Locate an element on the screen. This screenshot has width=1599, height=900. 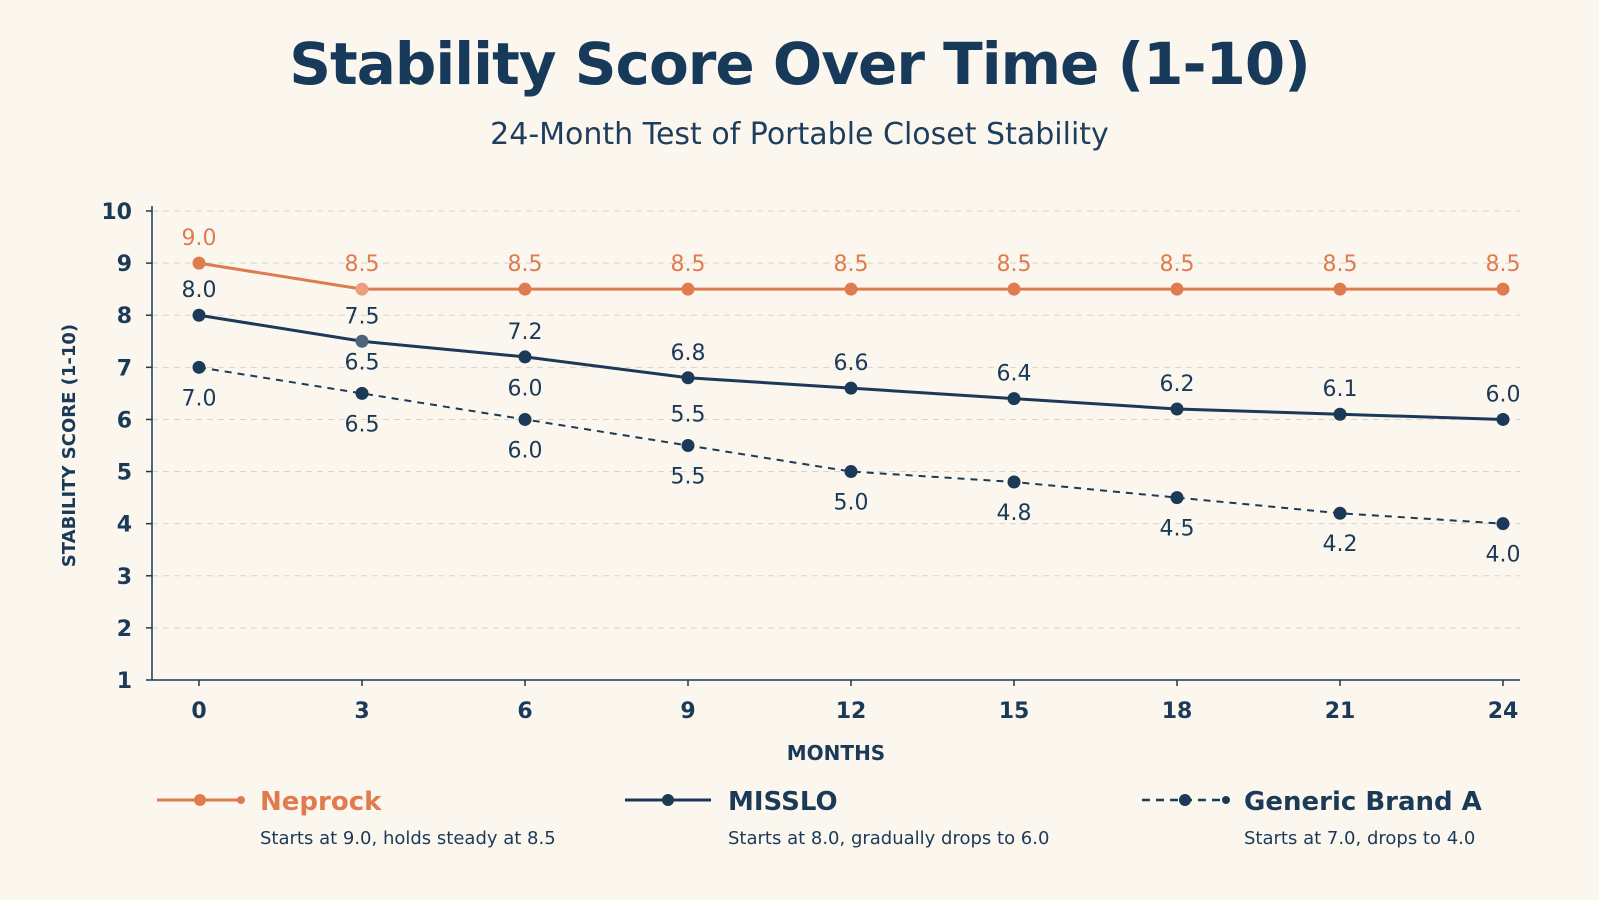
data-label-misslo: 6.6 is located at coordinates (851, 363).